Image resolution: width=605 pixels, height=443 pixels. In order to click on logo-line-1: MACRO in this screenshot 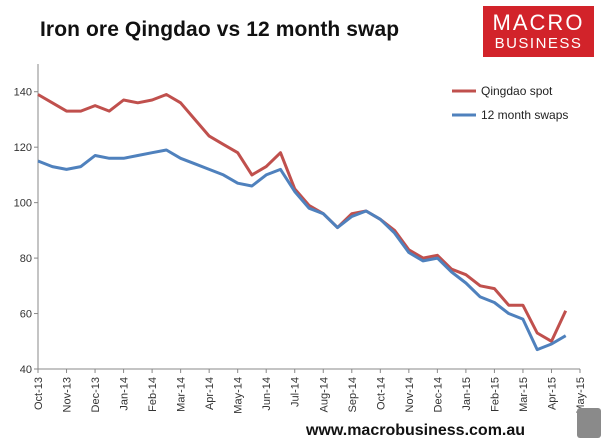, I will do `click(538, 22)`.